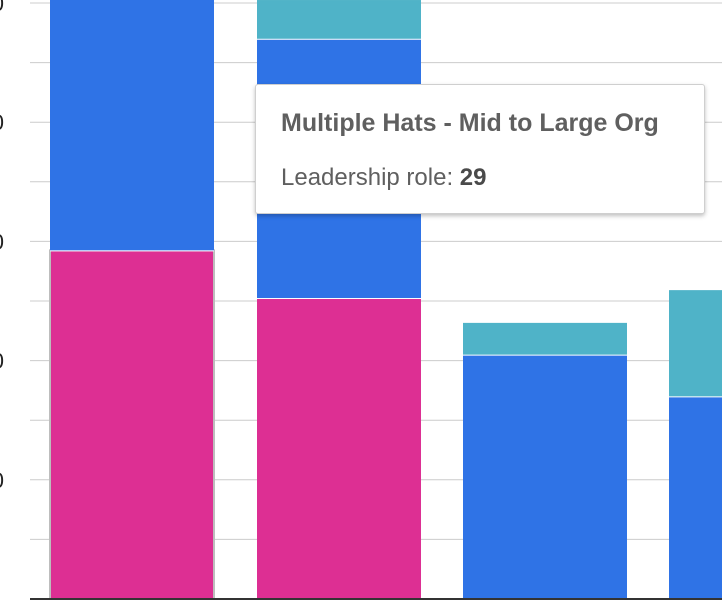 The height and width of the screenshot is (606, 722). Describe the element at coordinates (473, 177) in the screenshot. I see `tooltip-value: 29` at that location.